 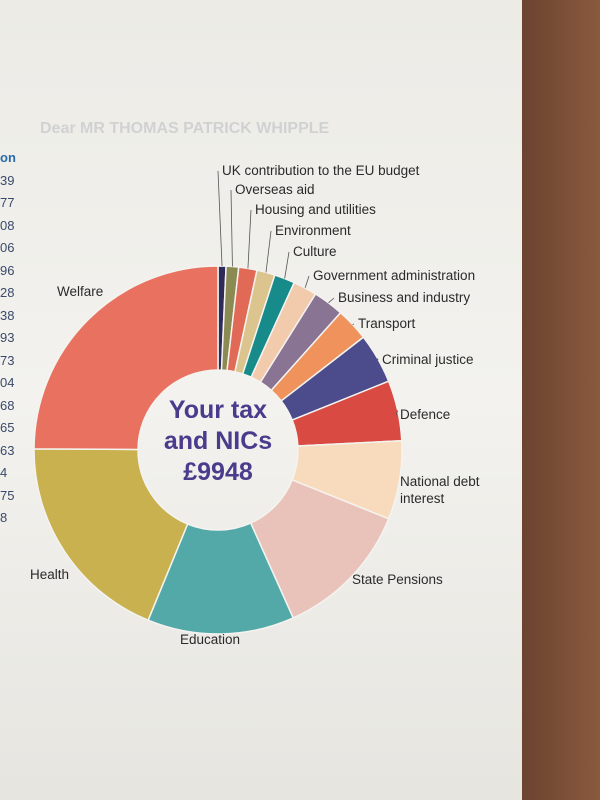 What do you see at coordinates (7, 292) in the screenshot?
I see `column-number: 28` at bounding box center [7, 292].